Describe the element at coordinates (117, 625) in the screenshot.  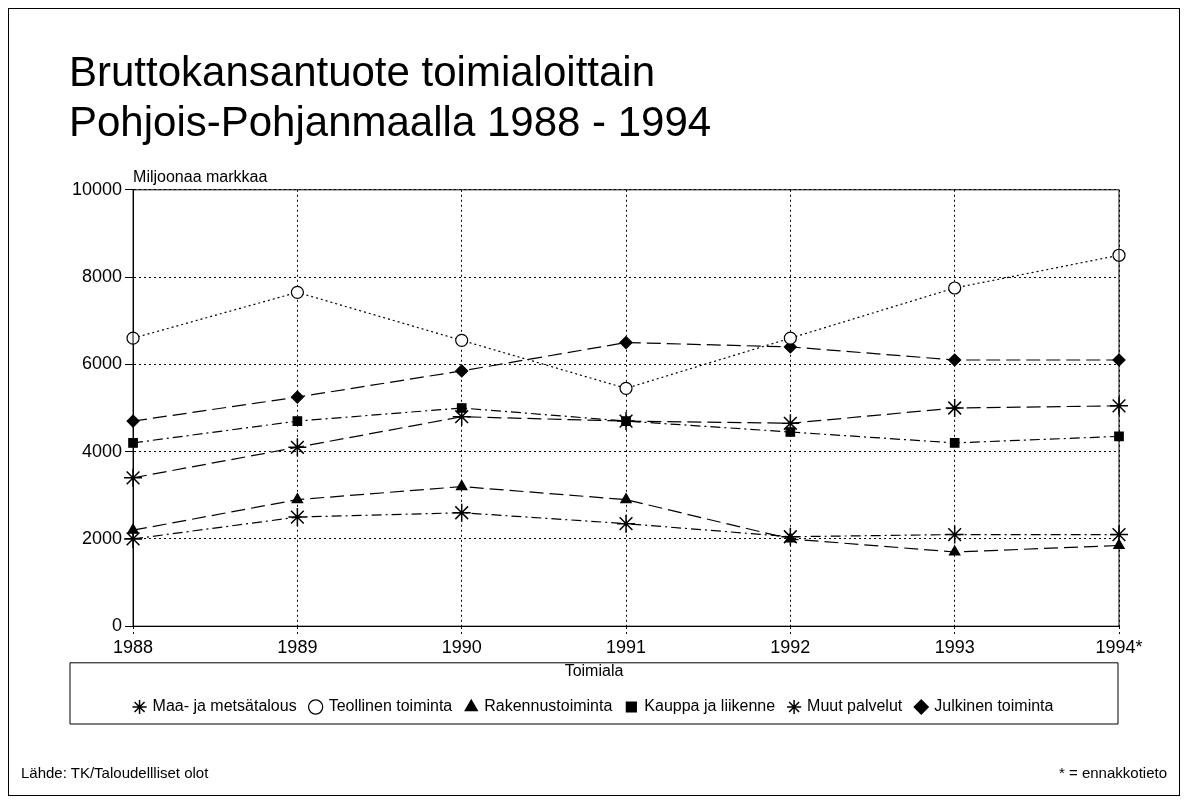
I see `y-tick-label: 0` at that location.